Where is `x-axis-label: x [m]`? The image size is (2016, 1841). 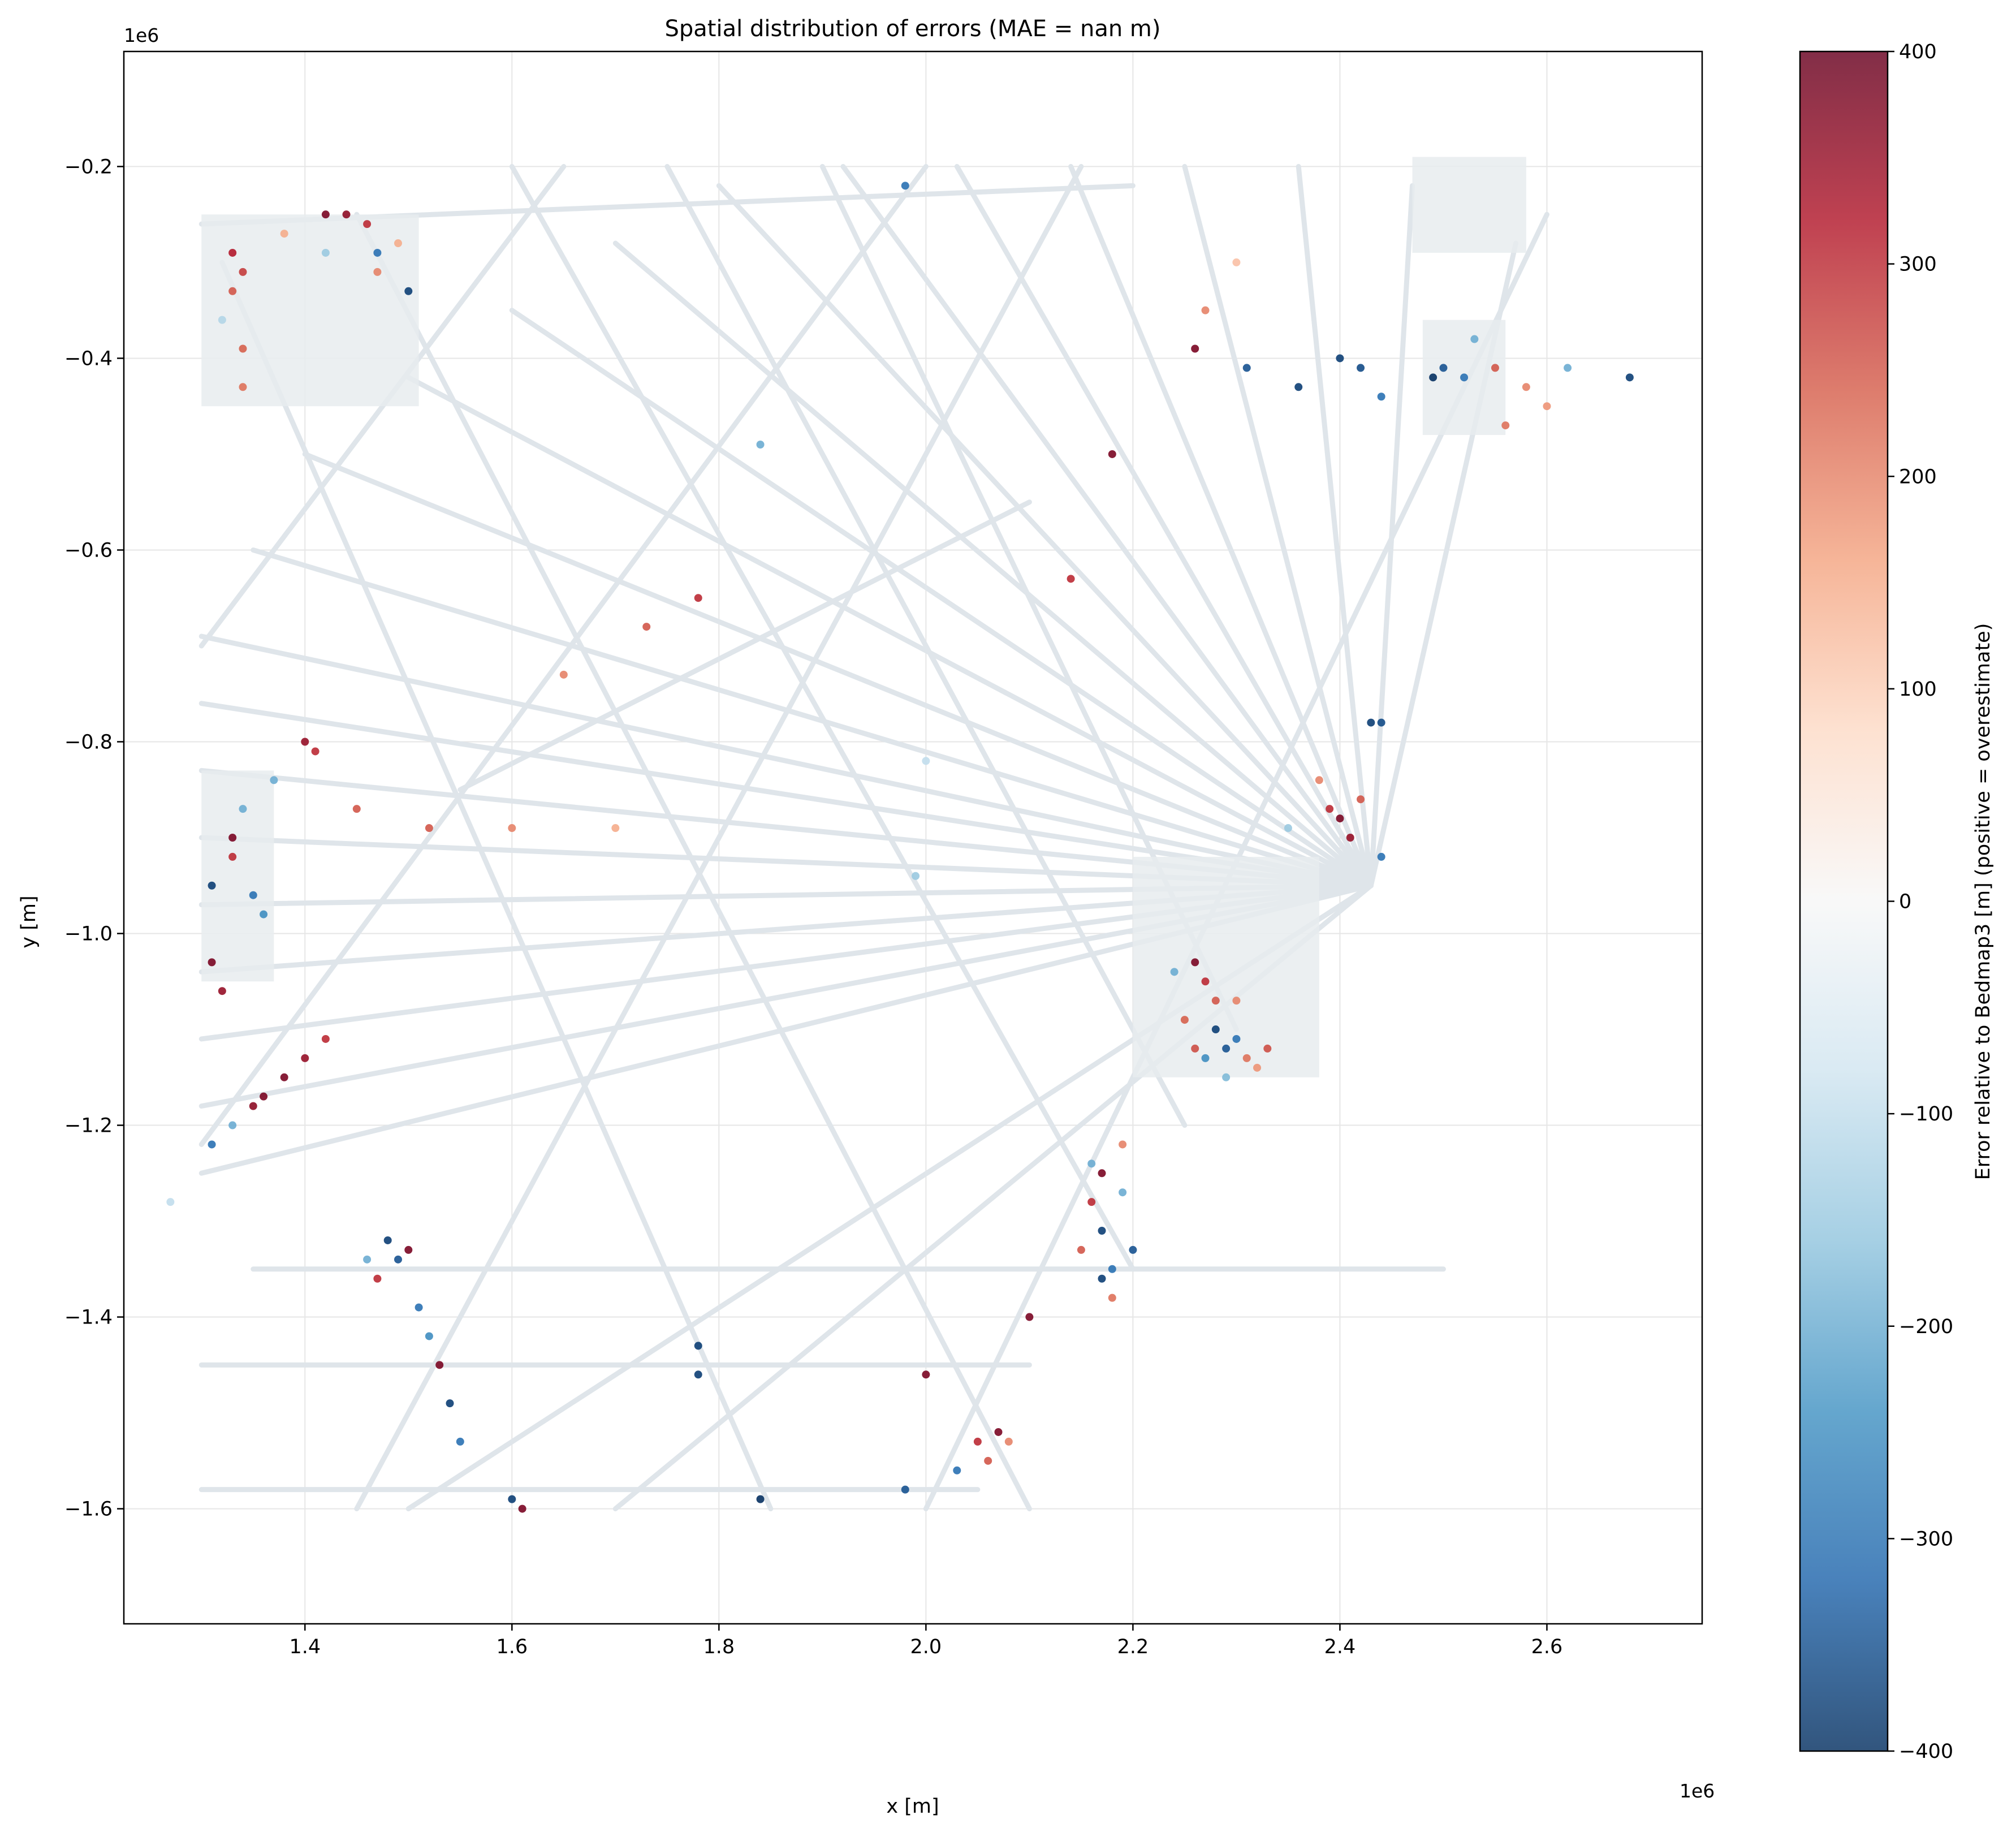 x-axis-label: x [m] is located at coordinates (912, 1806).